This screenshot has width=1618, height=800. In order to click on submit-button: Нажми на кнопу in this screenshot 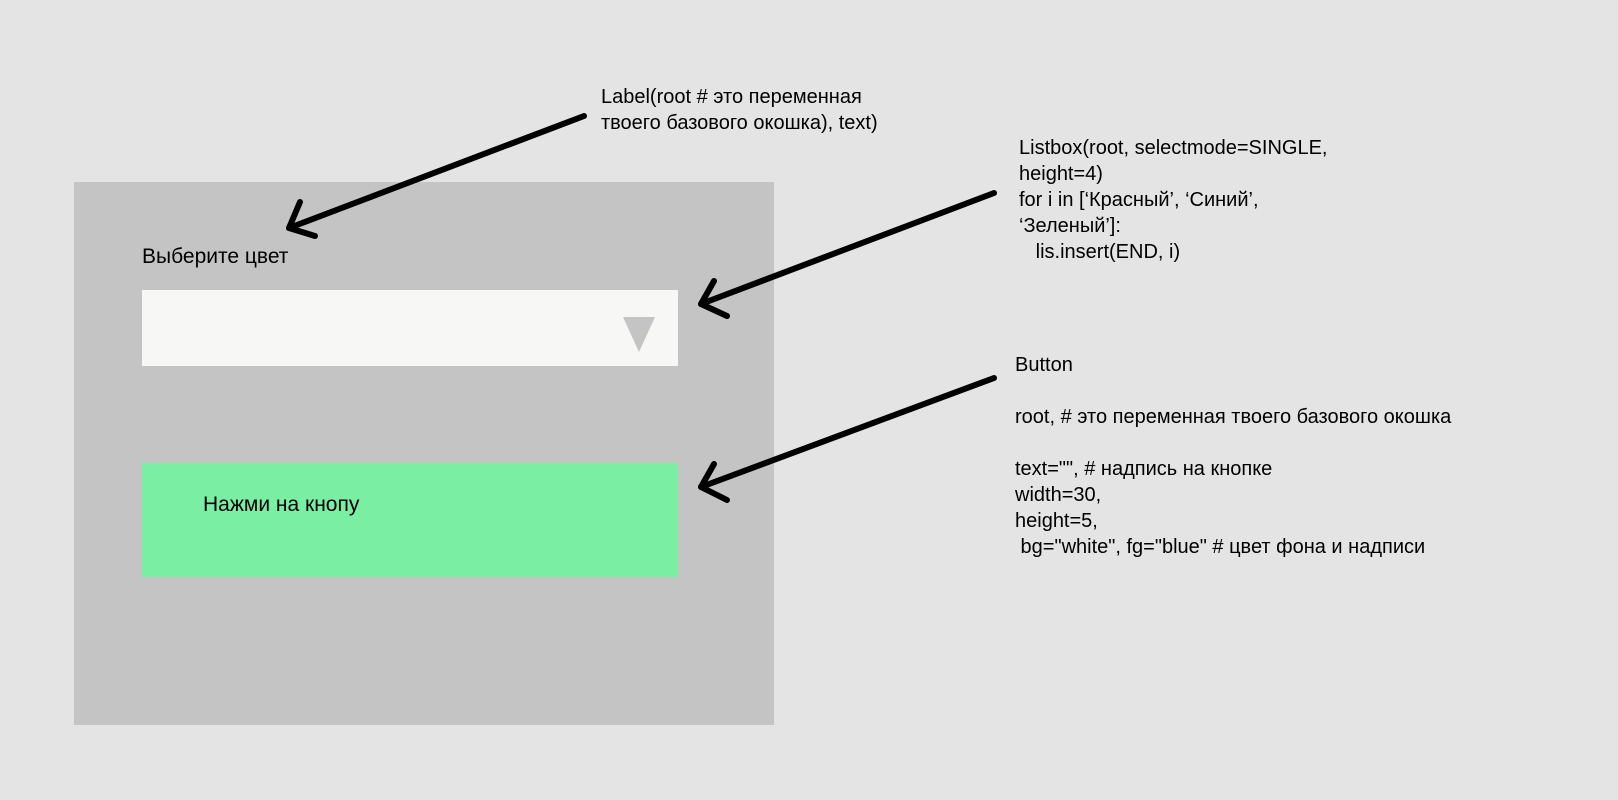, I will do `click(410, 520)`.